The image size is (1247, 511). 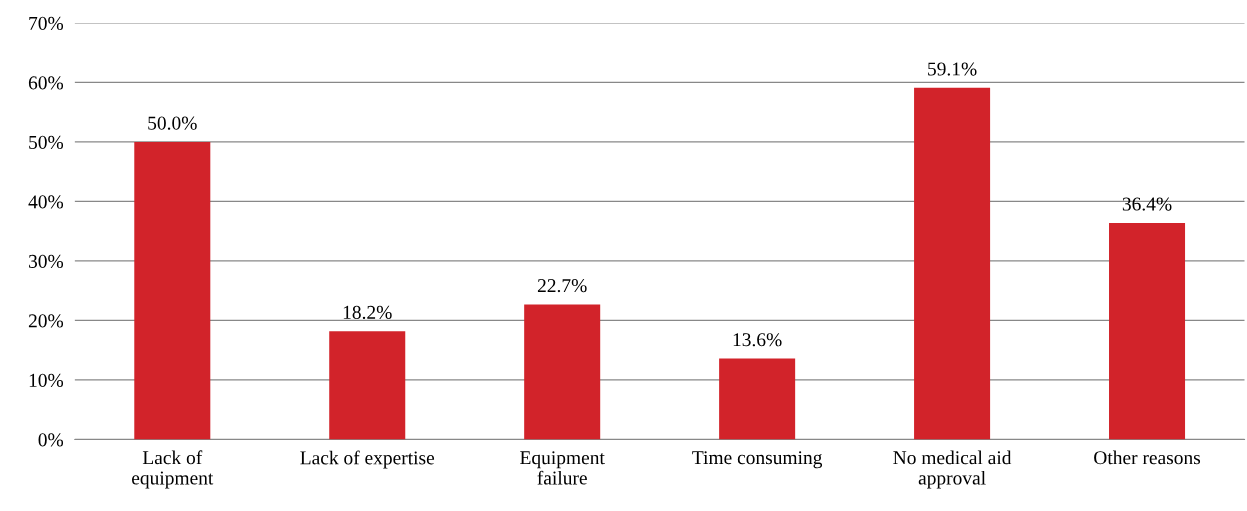 I want to click on y-tick-label: 10%, so click(x=46, y=380).